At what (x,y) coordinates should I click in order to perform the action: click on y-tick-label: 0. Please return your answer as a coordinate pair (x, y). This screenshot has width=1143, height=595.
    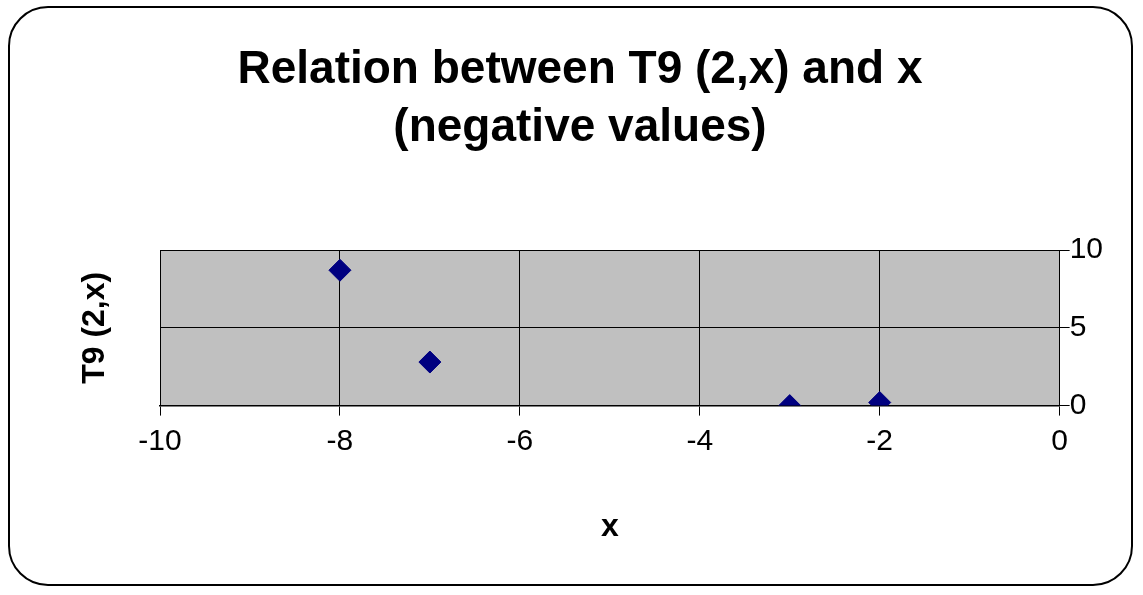
    Looking at the image, I should click on (1078, 403).